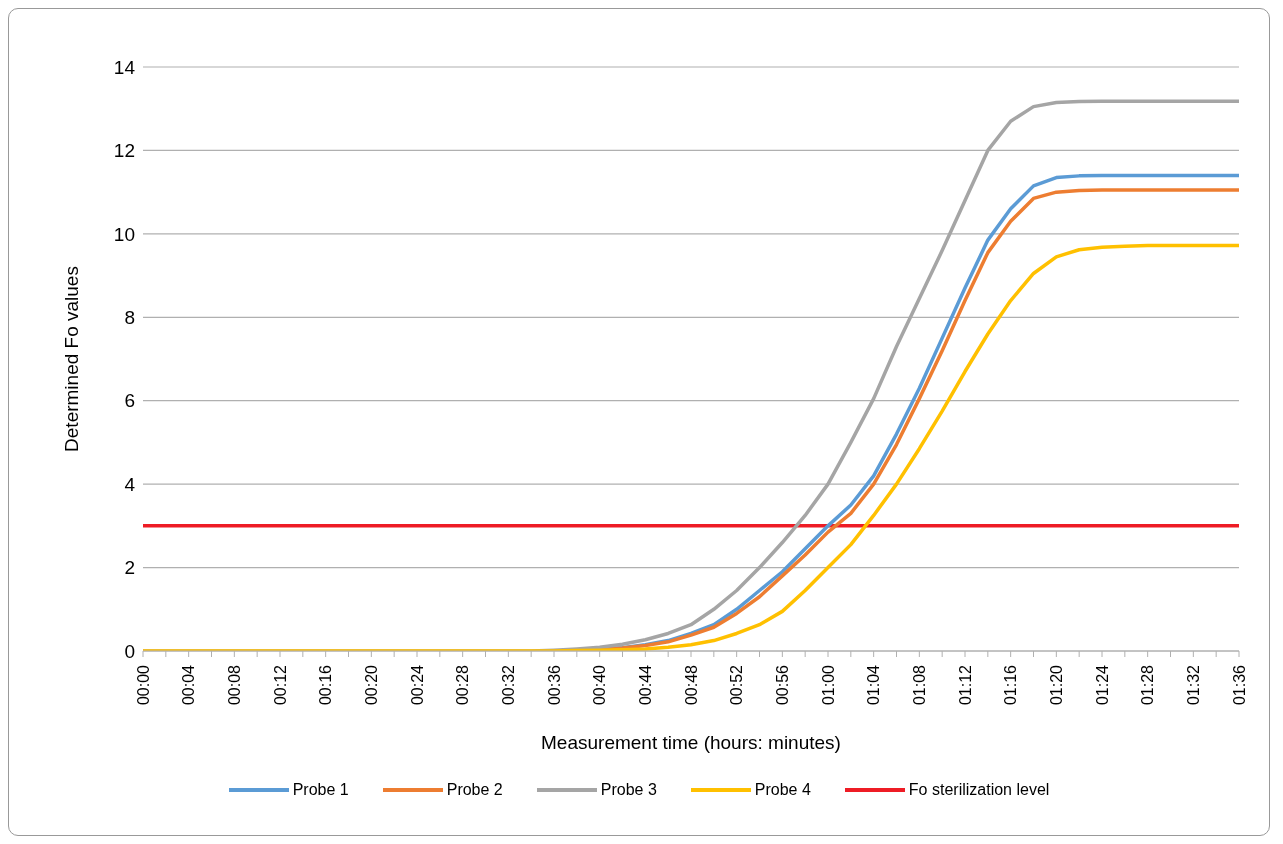 Image resolution: width=1283 pixels, height=844 pixels. Describe the element at coordinates (417, 685) in the screenshot. I see `x-tick-label: 00:24` at that location.